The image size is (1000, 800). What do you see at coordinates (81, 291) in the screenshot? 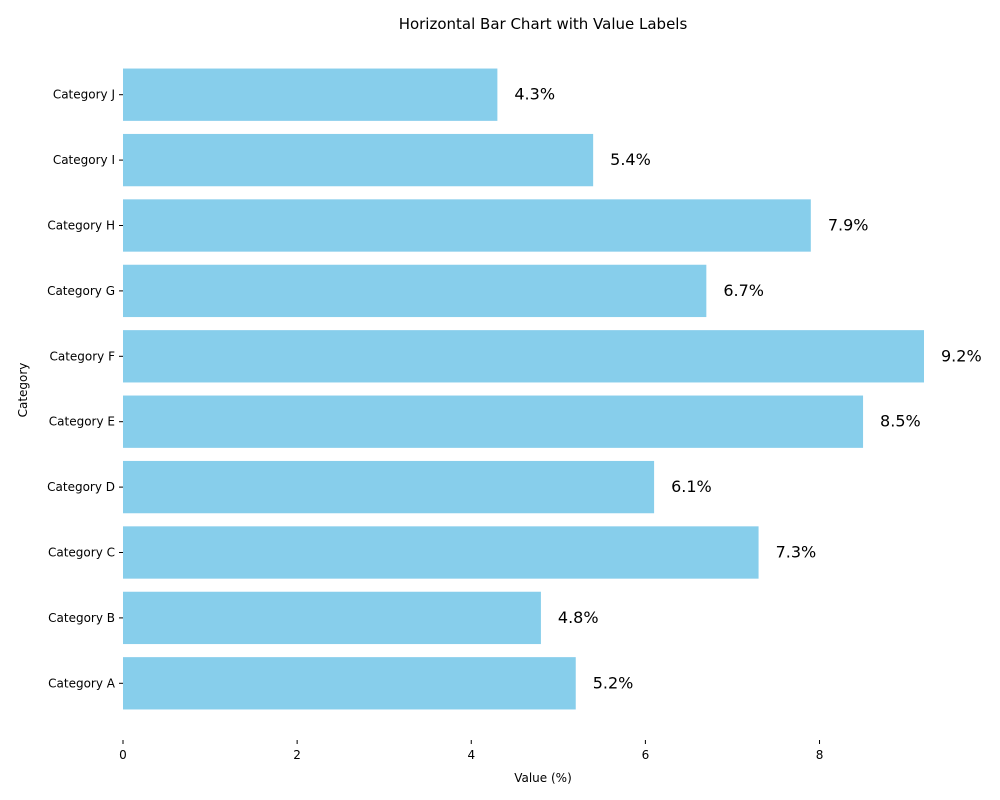
I see `y-tick-label: Category G` at bounding box center [81, 291].